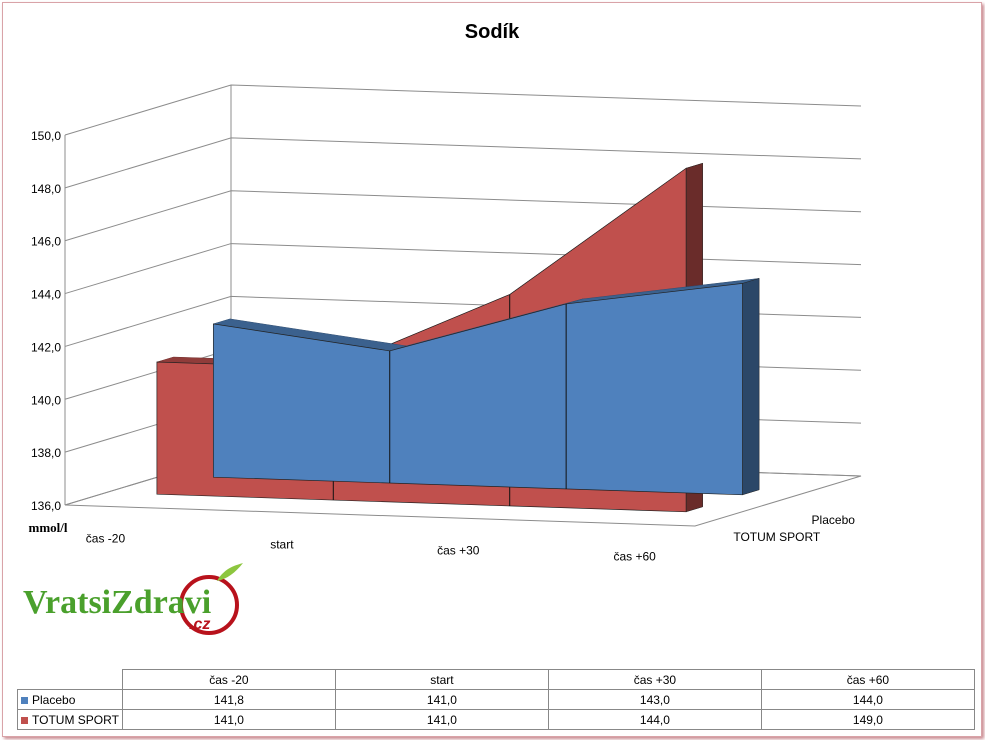  Describe the element at coordinates (867, 679) in the screenshot. I see `table-header-cell: čas +60` at that location.